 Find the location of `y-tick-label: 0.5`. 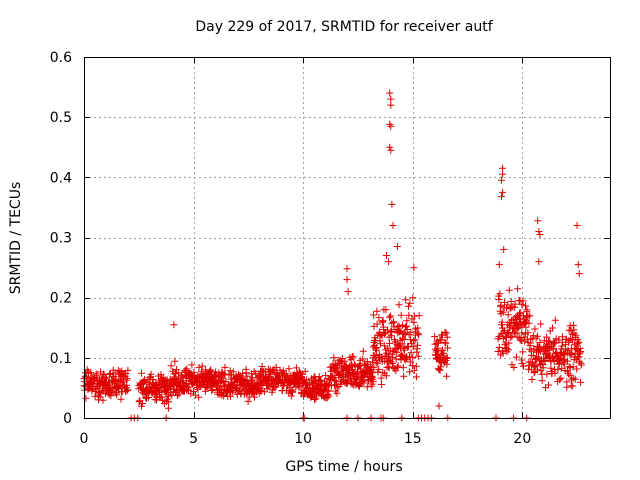

y-tick-label: 0.5 is located at coordinates (61, 118).